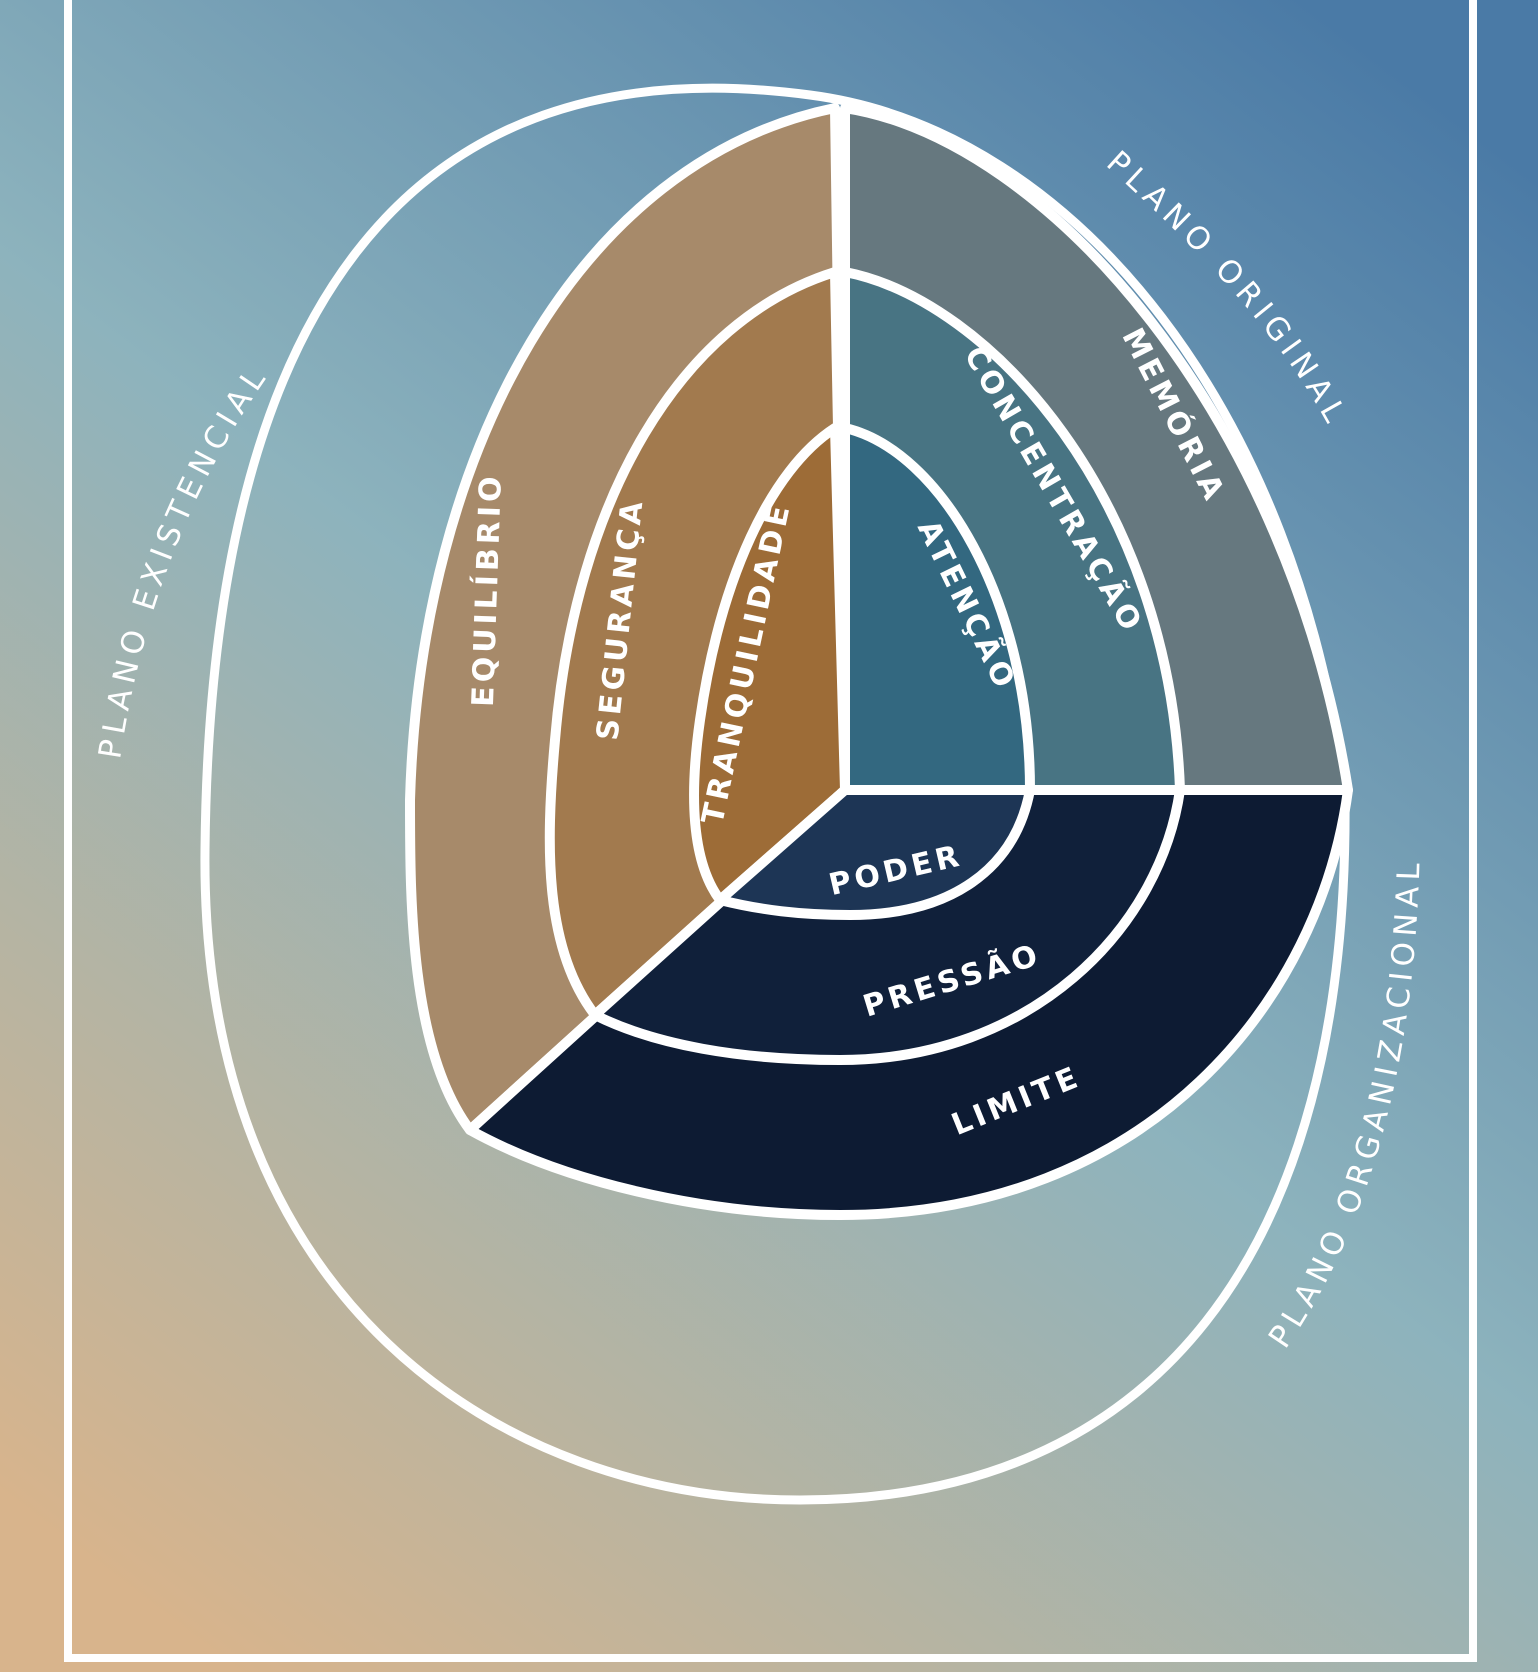 The image size is (1538, 1672). I want to click on label-equilibrio: EQUILÍBRIO, so click(487, 590).